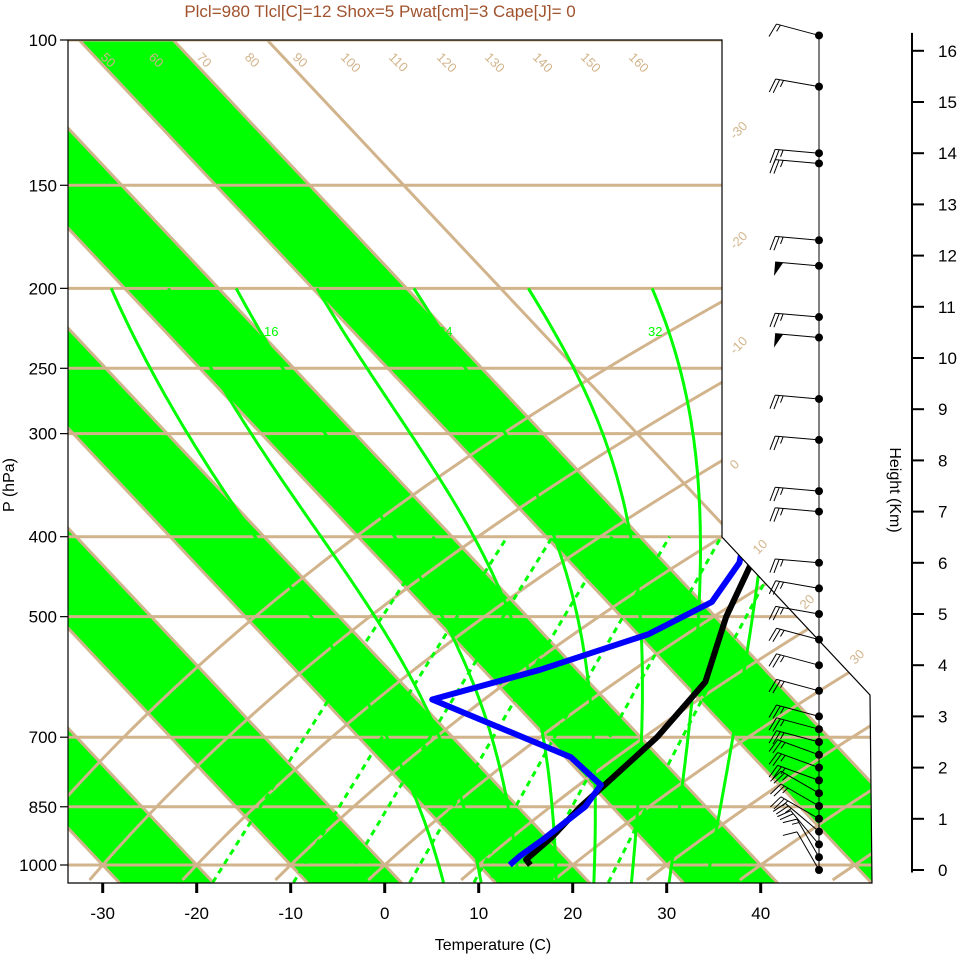 The height and width of the screenshot is (957, 961). I want to click on x-tick-label: -30, so click(102, 913).